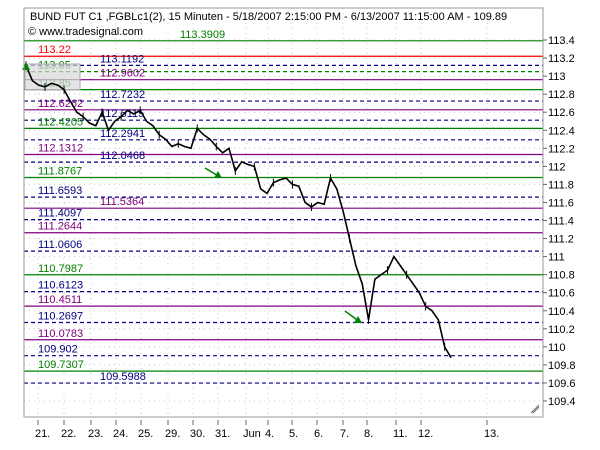 This screenshot has width=600, height=450. Describe the element at coordinates (60, 245) in the screenshot. I see `level-label: 111.0606` at that location.